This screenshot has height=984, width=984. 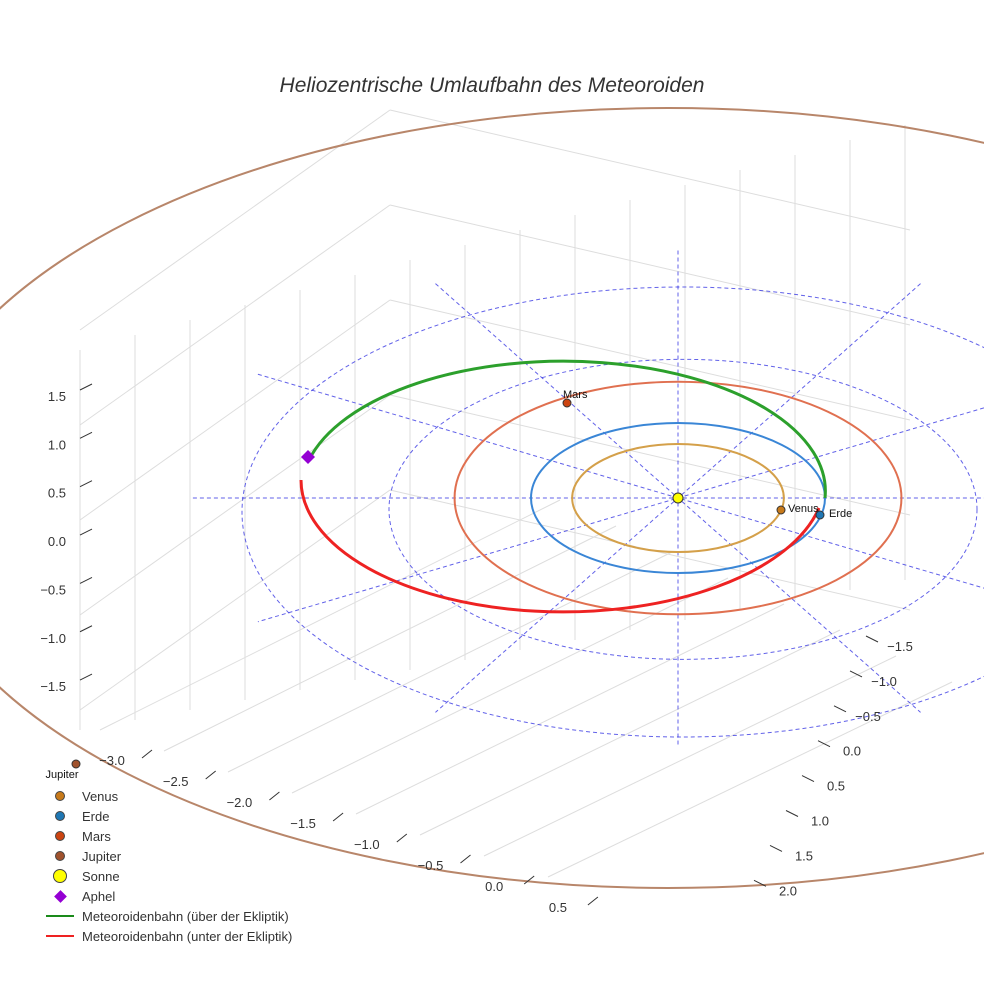 What do you see at coordinates (101, 876) in the screenshot?
I see `legend-label: Sonne` at bounding box center [101, 876].